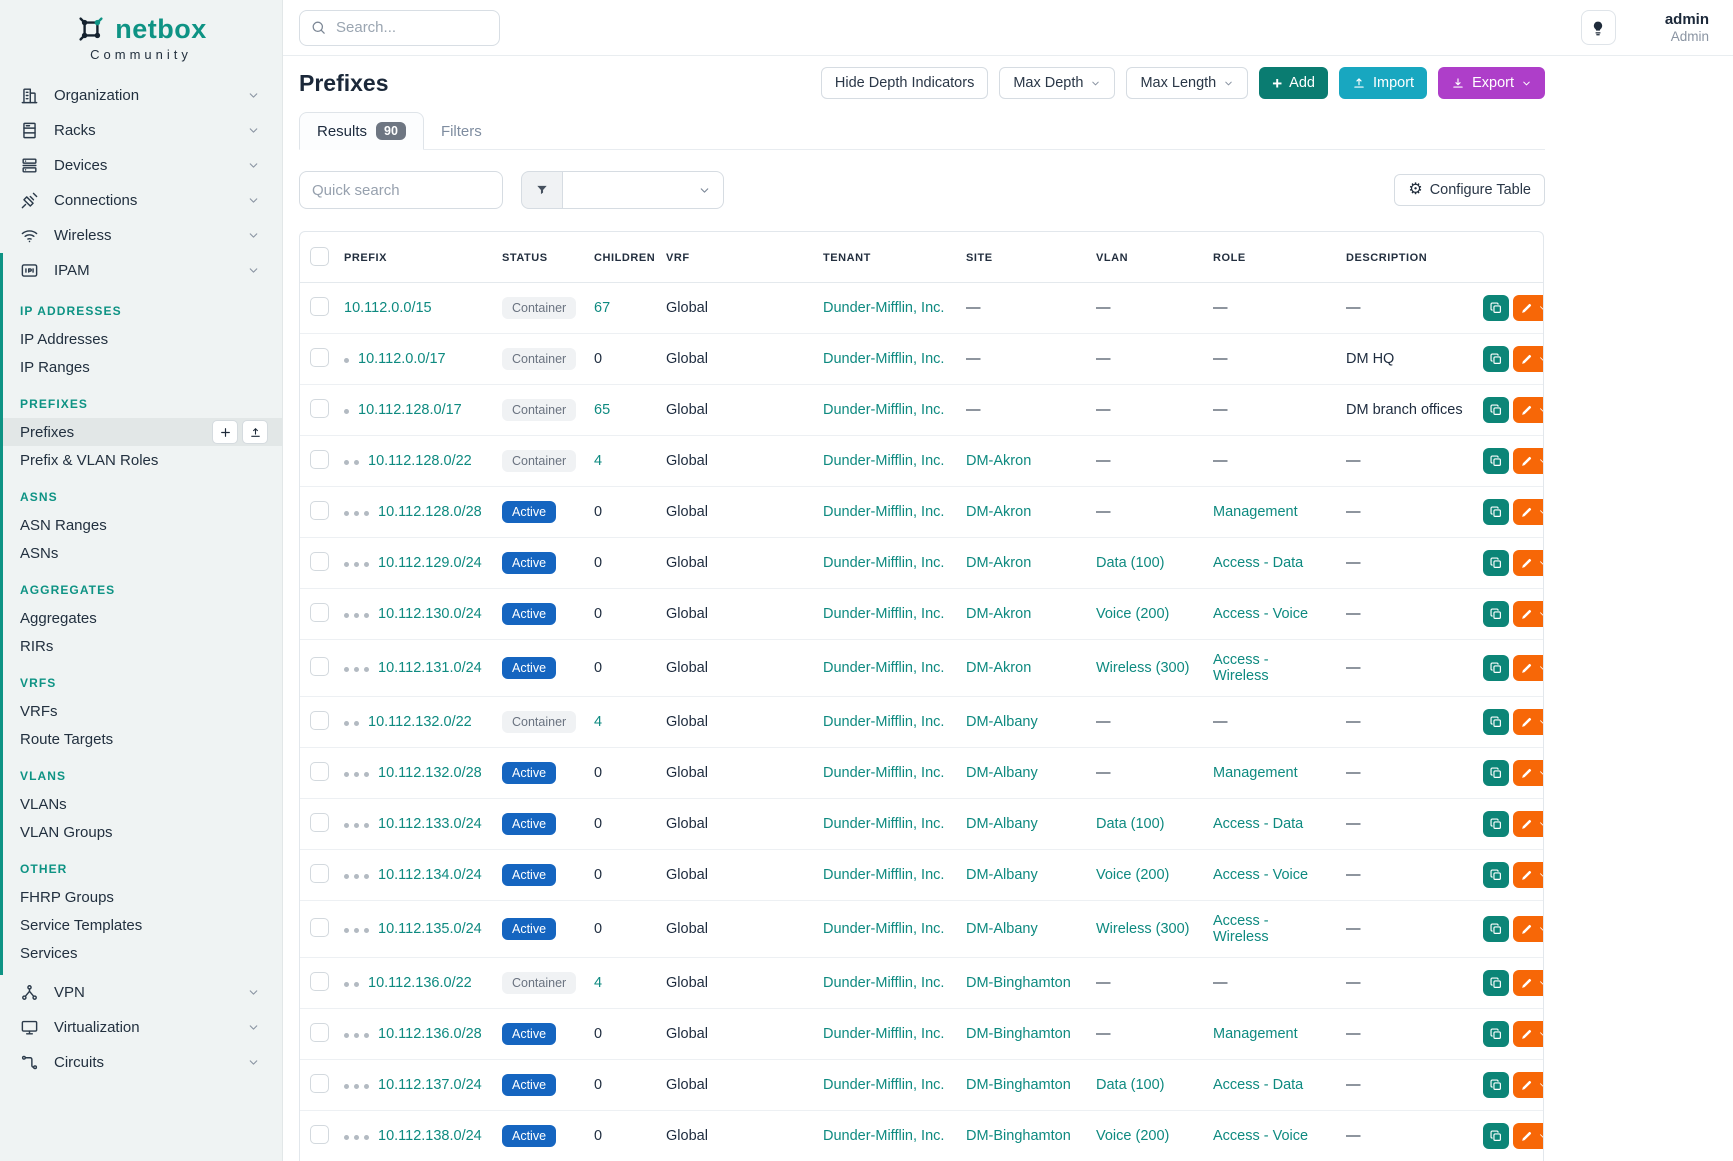 This screenshot has height=1161, width=1733. Describe the element at coordinates (1404, 257) in the screenshot. I see `column-header-description: DESCRIPTION` at that location.